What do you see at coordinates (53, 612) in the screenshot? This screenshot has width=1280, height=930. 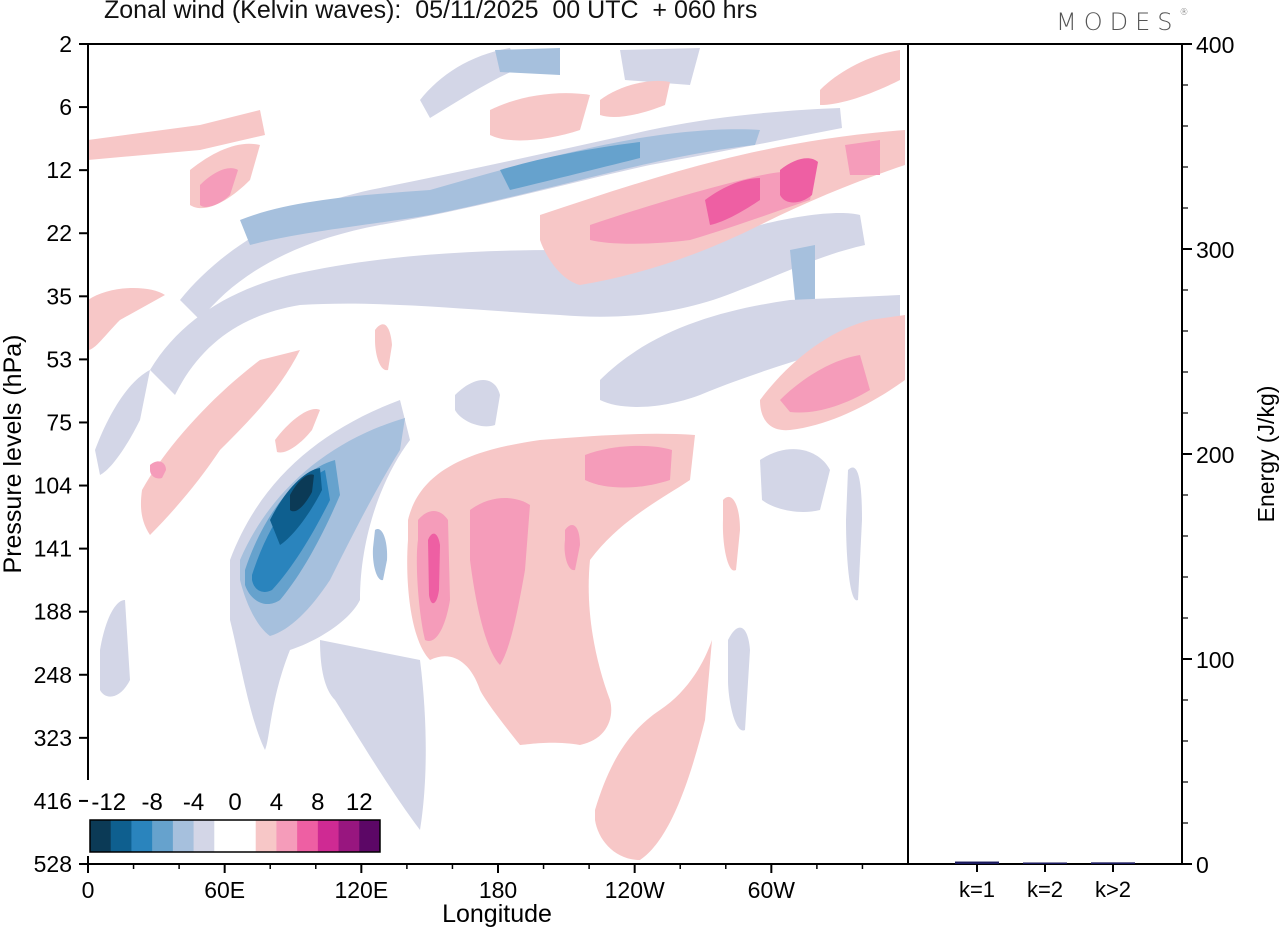 I see `y-tick-label: 188` at bounding box center [53, 612].